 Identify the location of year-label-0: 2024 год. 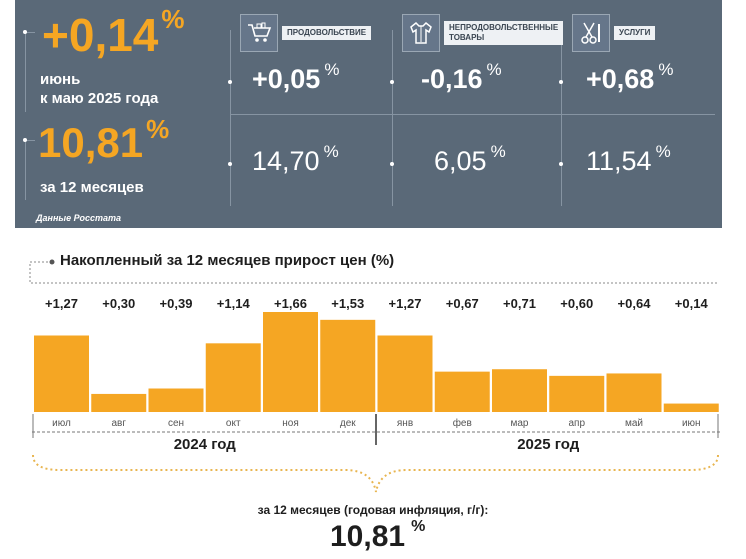
(205, 444).